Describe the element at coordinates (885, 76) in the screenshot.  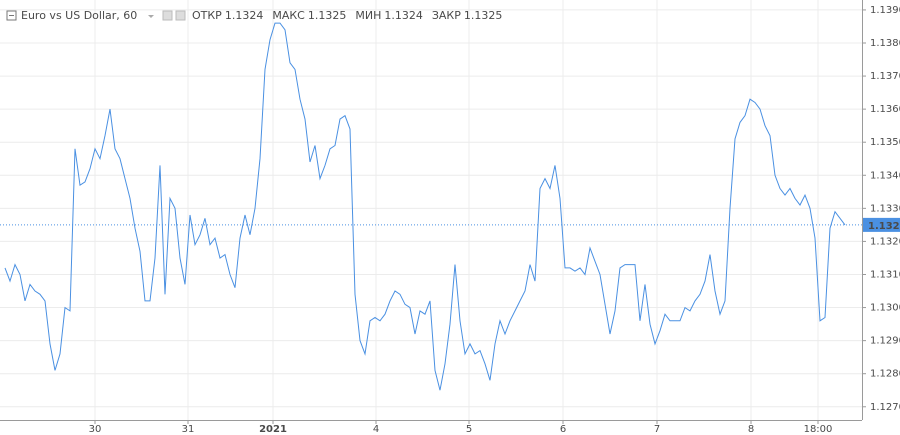
I see `y-tick-label: 1.1370` at that location.